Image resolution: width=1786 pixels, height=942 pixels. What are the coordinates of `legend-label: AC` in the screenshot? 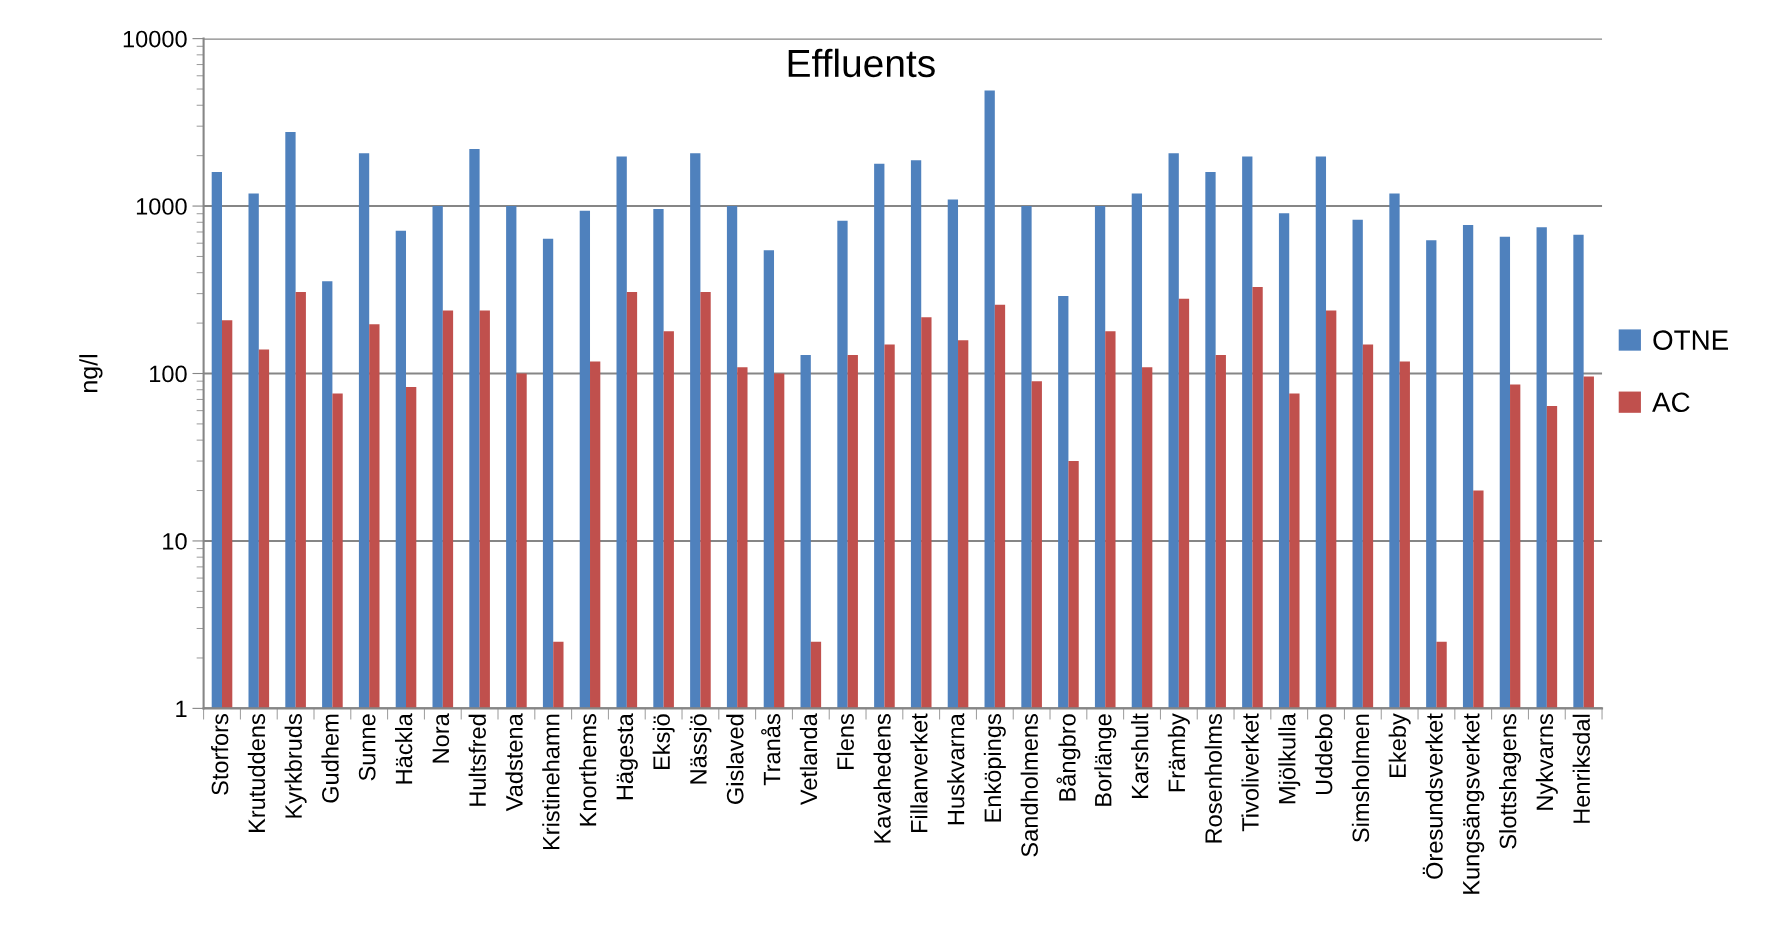 It's located at (1671, 402).